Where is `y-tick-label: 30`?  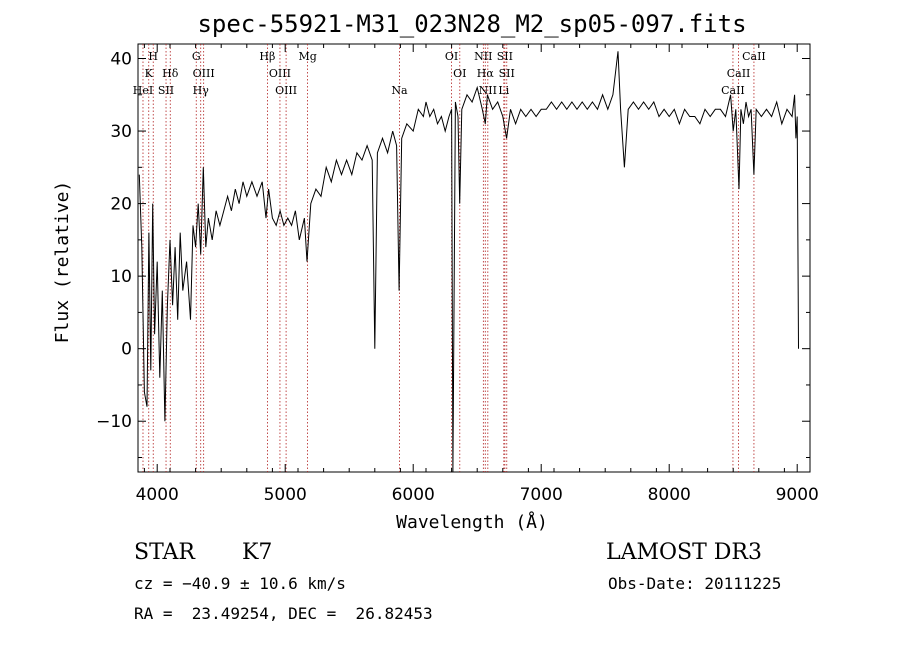
y-tick-label: 30 is located at coordinates (121, 132).